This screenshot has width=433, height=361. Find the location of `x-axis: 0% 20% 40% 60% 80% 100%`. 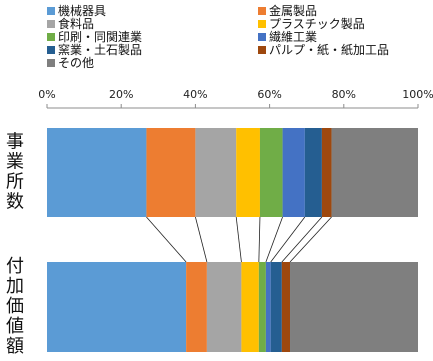

x-axis: 0% 20% 40% 60% 80% 100% is located at coordinates (235, 98).